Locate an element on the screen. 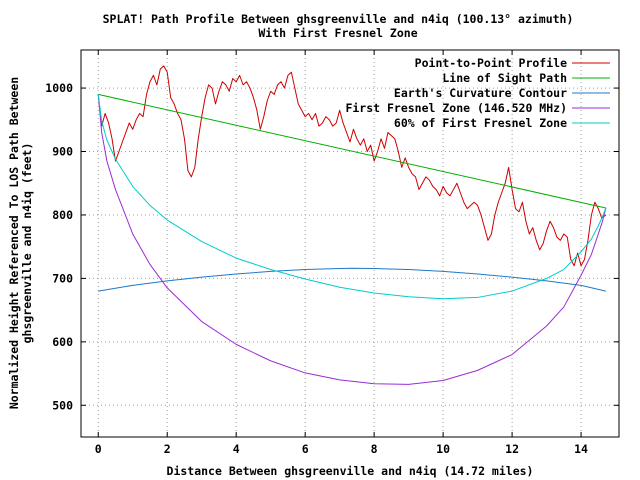 Image resolution: width=640 pixels, height=480 pixels. series-line-earth-s-curvature-contour is located at coordinates (352, 279).